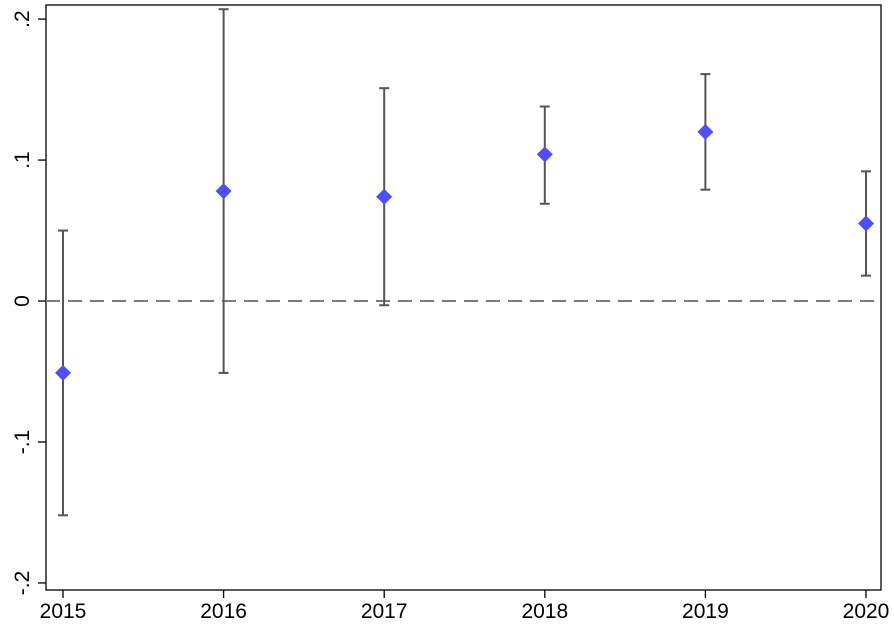 This screenshot has width=894, height=628. Describe the element at coordinates (63, 611) in the screenshot. I see `x-tick-label: 2015` at that location.